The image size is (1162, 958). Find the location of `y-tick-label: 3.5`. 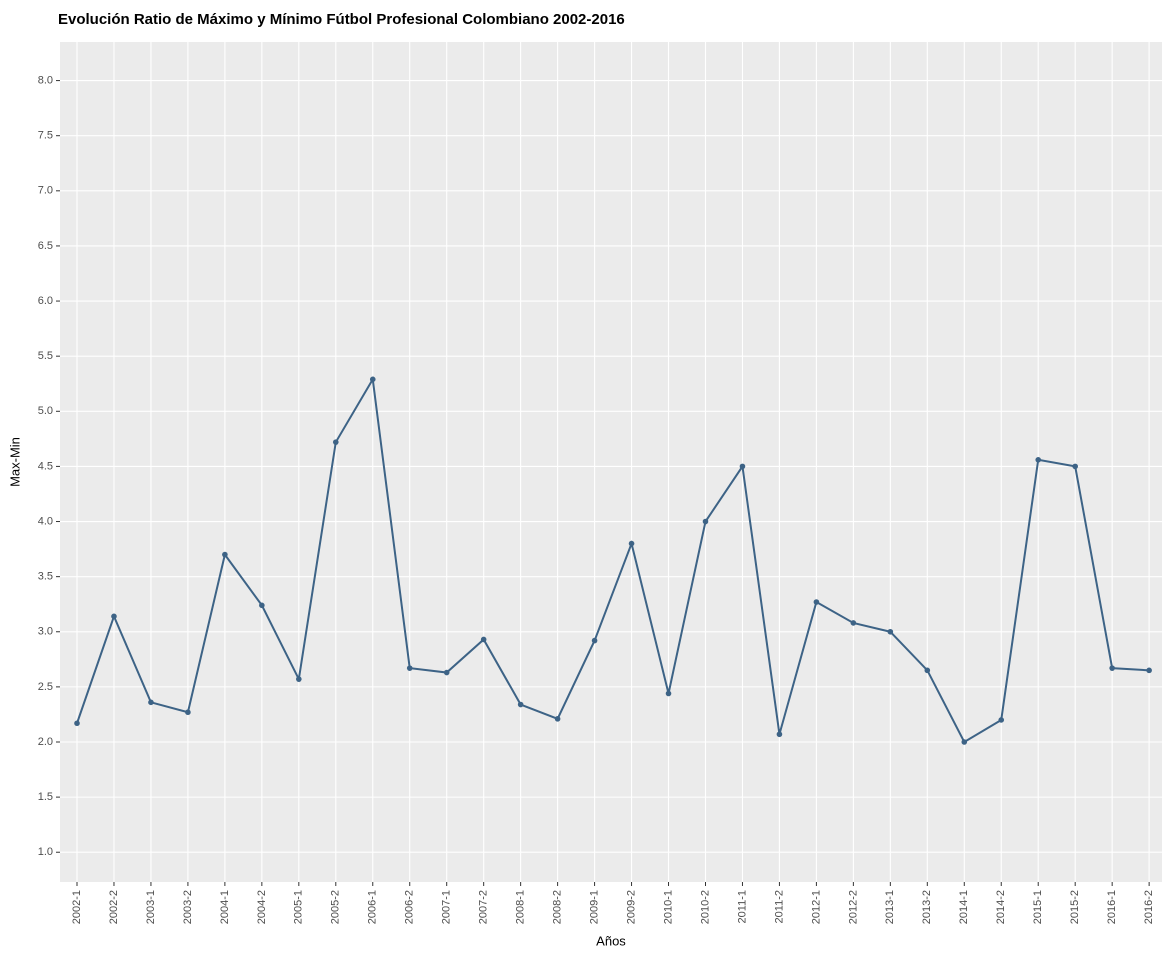

y-tick-label: 3.5 is located at coordinates (45, 577).